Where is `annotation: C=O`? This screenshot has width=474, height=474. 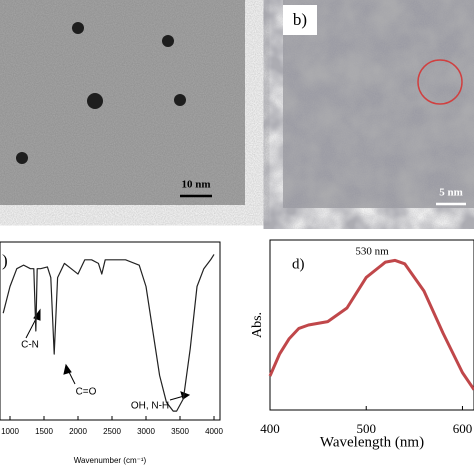
annotation: C=O is located at coordinates (86, 392).